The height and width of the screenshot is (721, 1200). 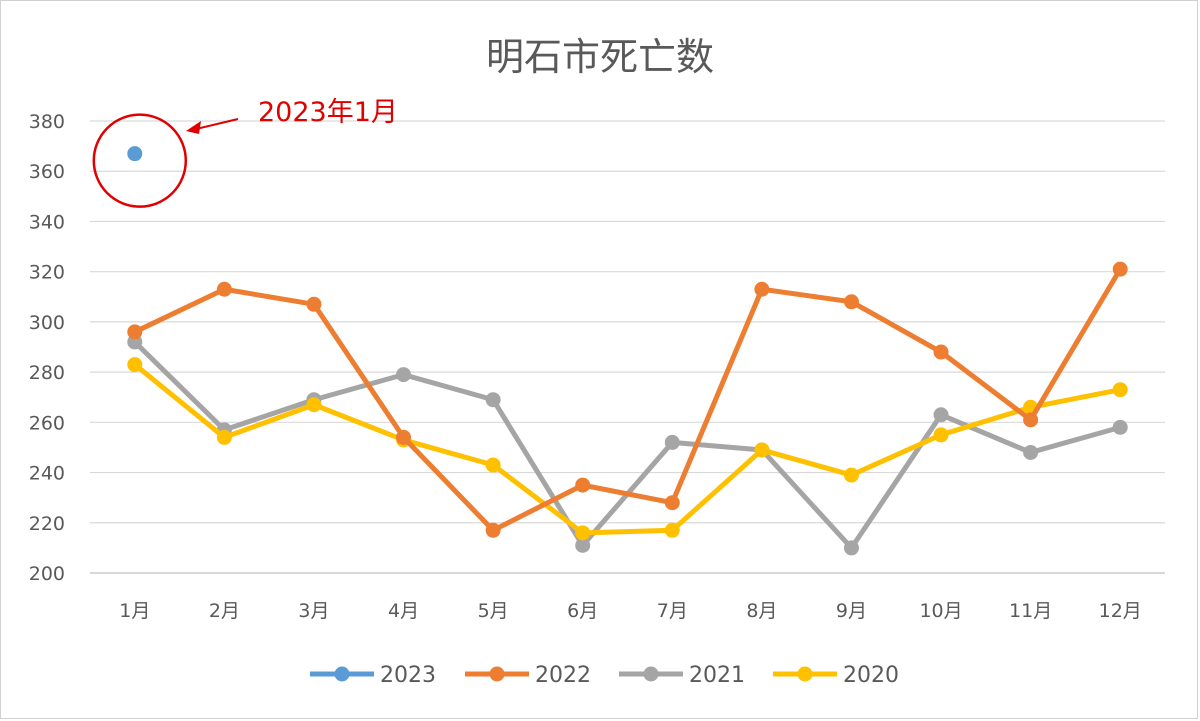 What do you see at coordinates (940, 611) in the screenshot?
I see `x-tick-label: 10月` at bounding box center [940, 611].